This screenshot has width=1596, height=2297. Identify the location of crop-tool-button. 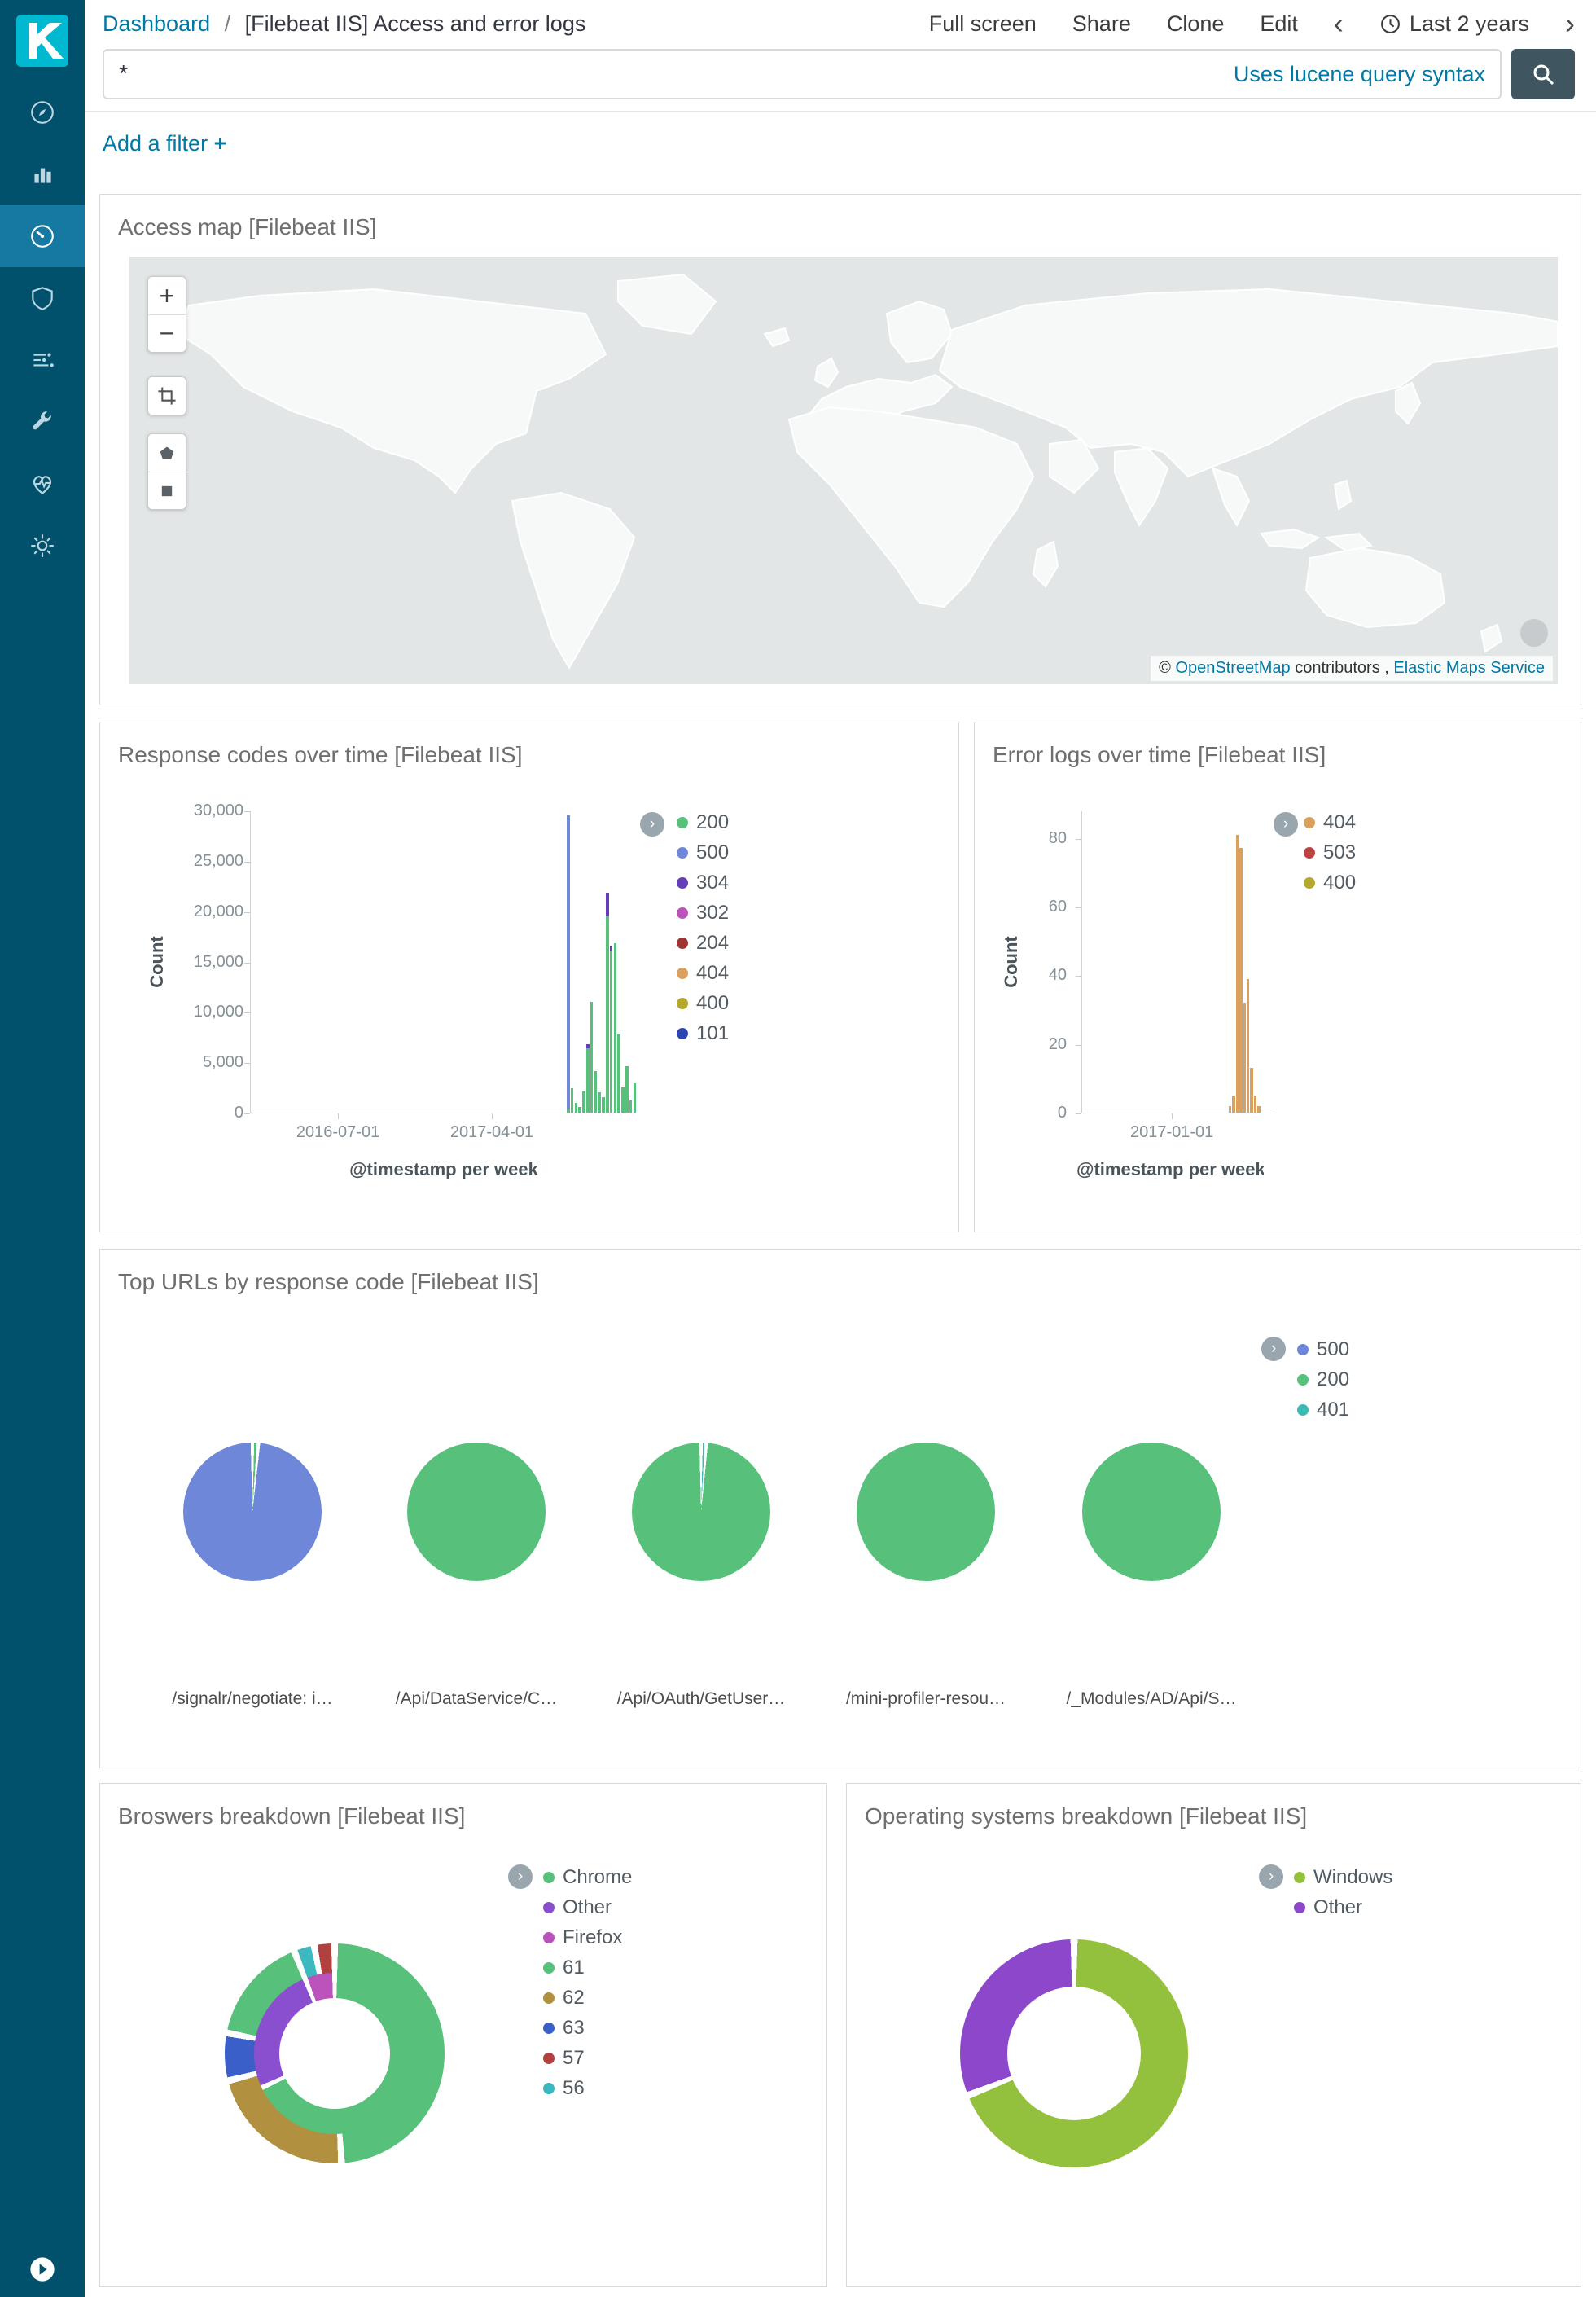
(167, 396).